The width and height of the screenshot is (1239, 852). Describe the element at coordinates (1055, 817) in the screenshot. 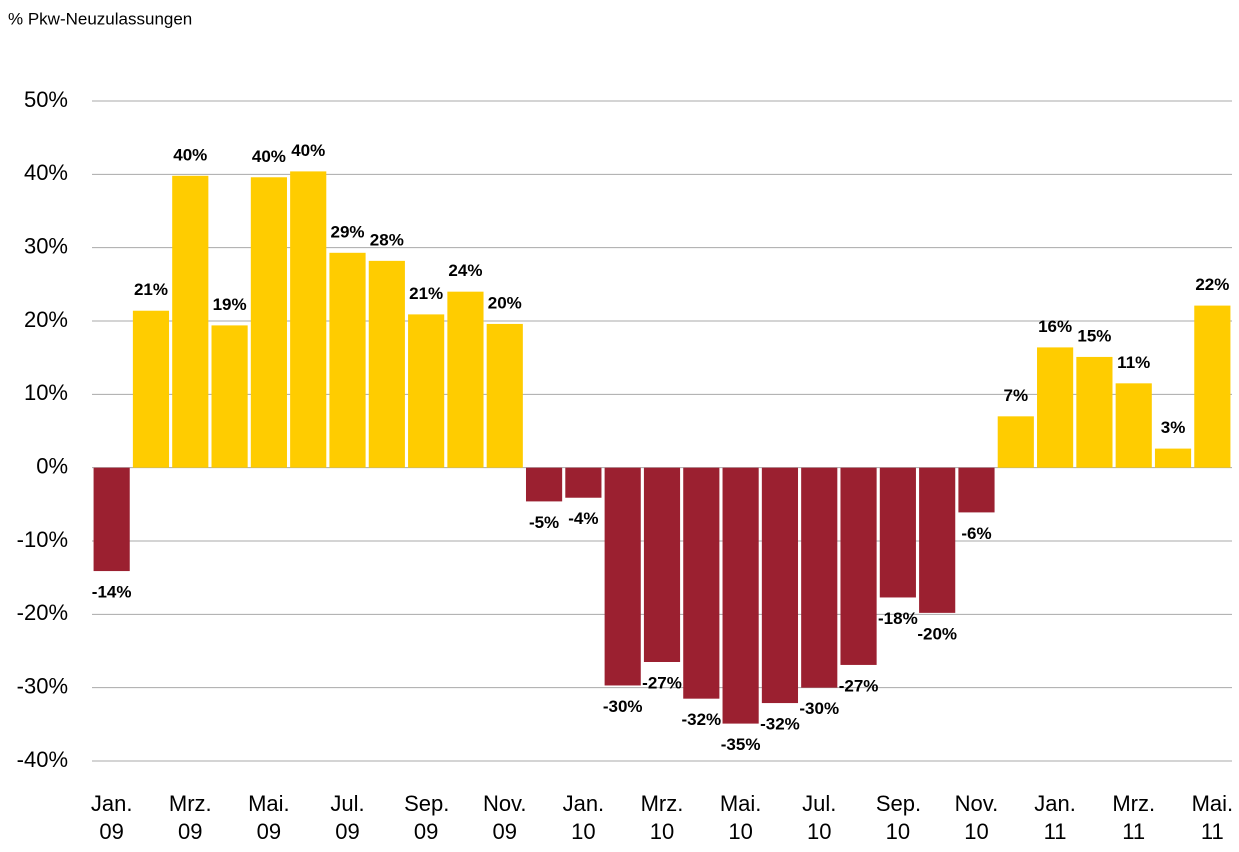

I see `x-tick-label: Jan. 11` at that location.